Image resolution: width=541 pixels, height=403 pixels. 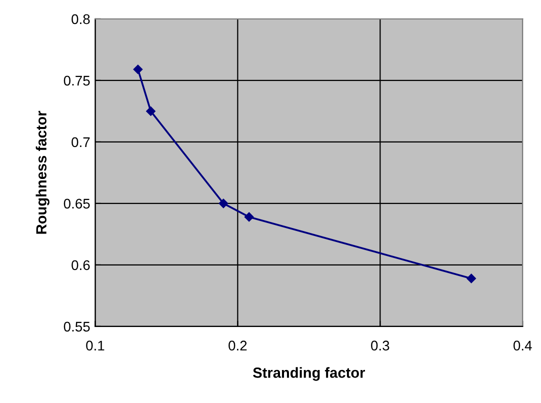 What do you see at coordinates (237, 345) in the screenshot?
I see `x-tick-label: 0.2` at bounding box center [237, 345].